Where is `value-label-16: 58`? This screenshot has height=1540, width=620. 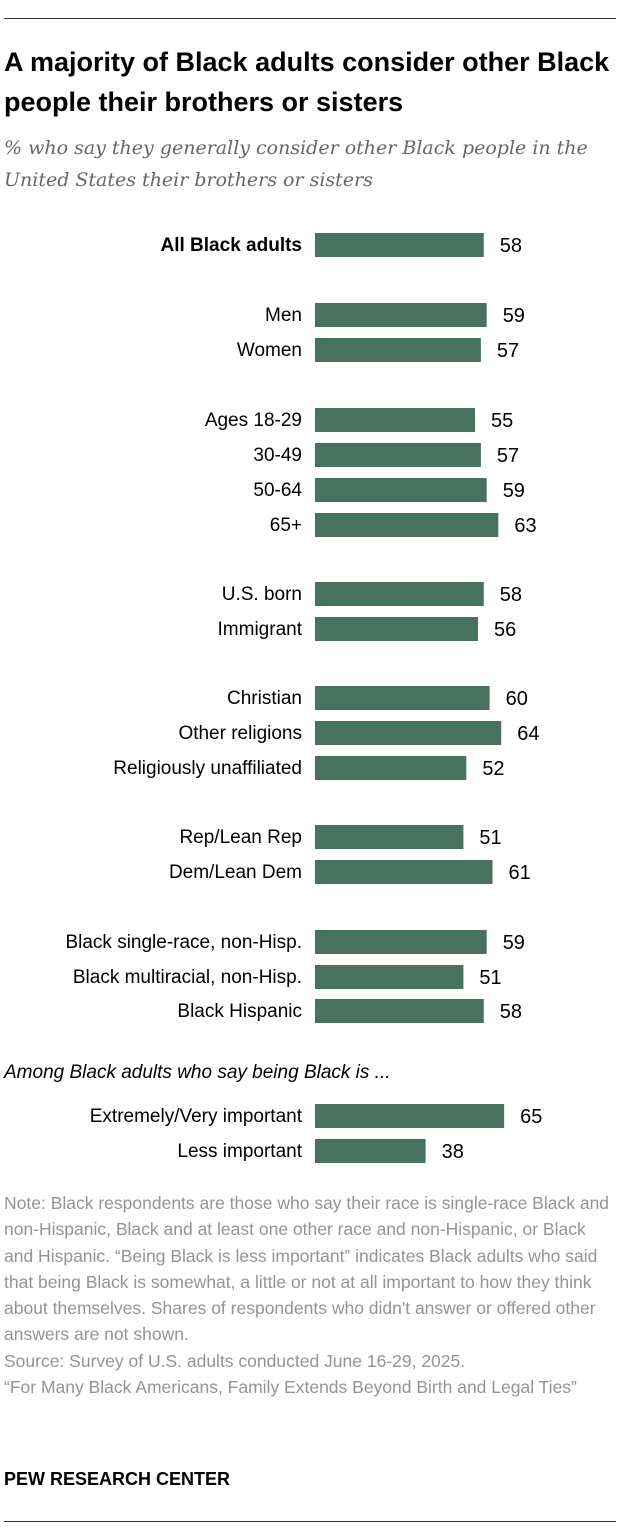
value-label-16: 58 is located at coordinates (511, 1012).